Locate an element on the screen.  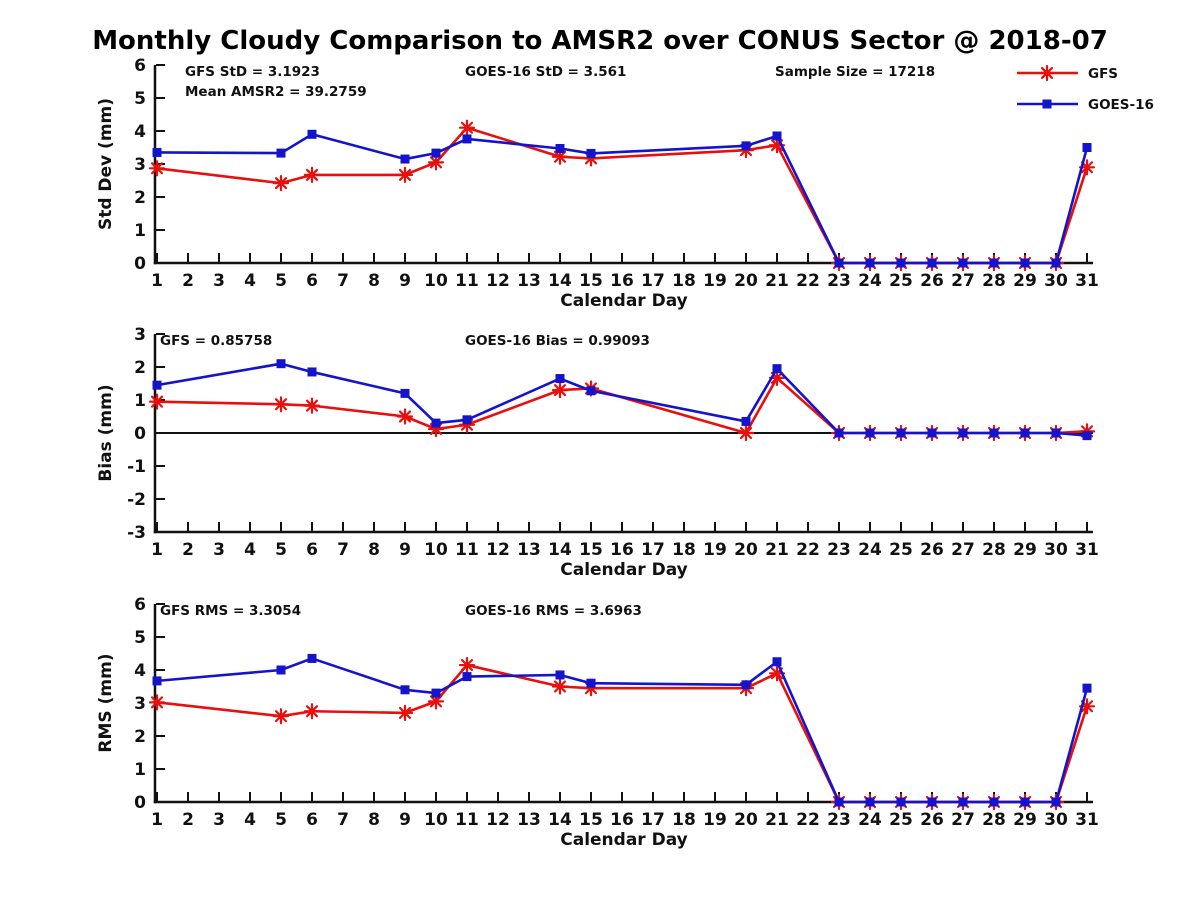
y-tick-label: 3 is located at coordinates (140, 335).